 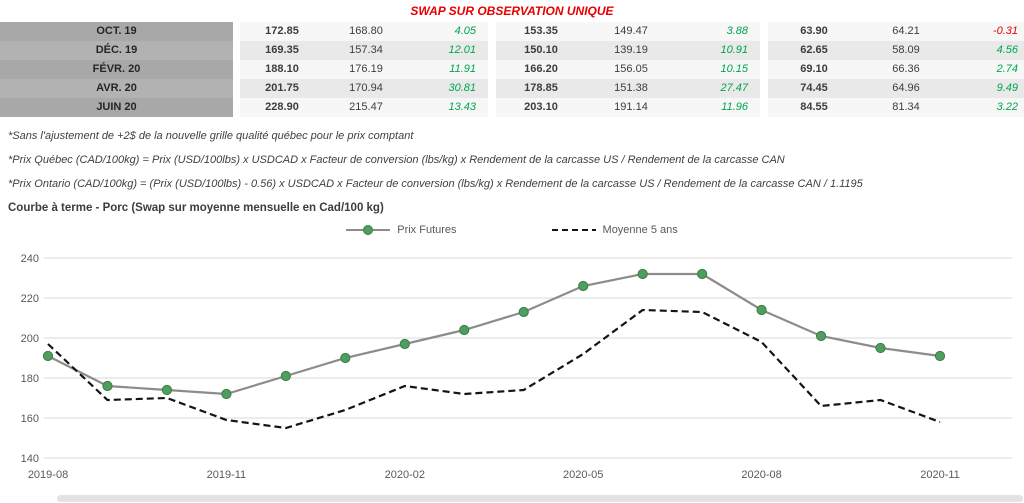 I want to click on table-cell: 203.10, so click(x=541, y=107).